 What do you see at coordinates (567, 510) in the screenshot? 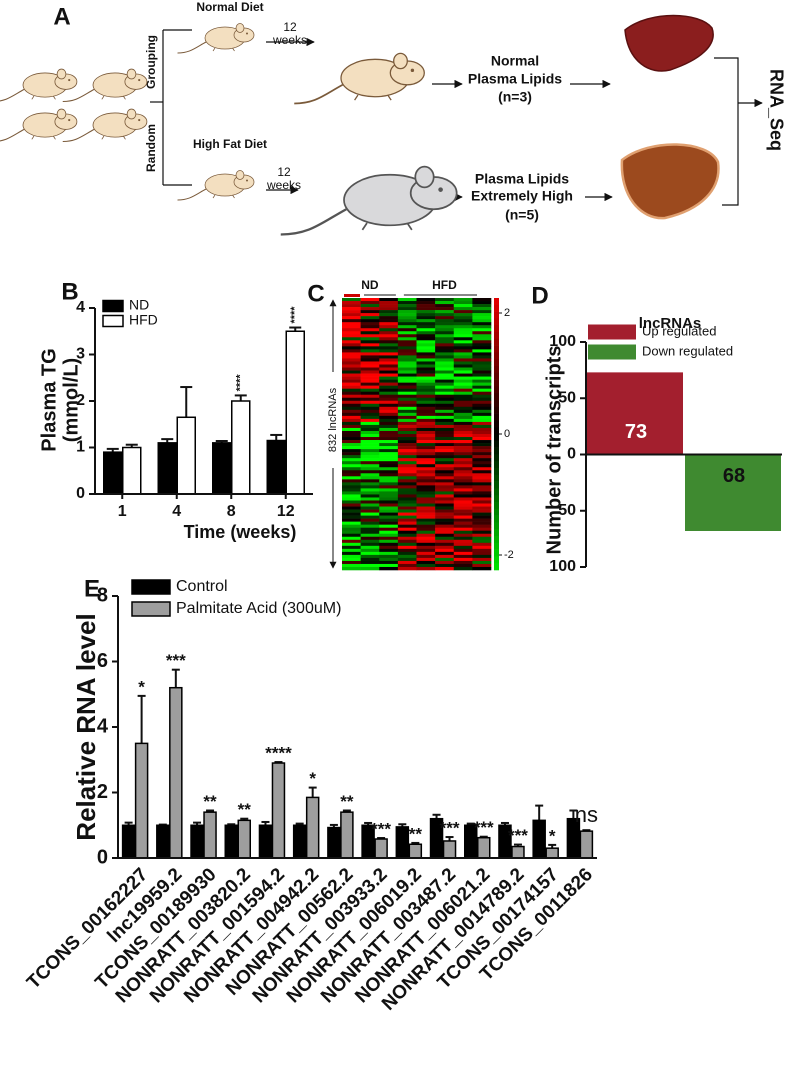
I see `y-tick-label: 50` at bounding box center [567, 510].